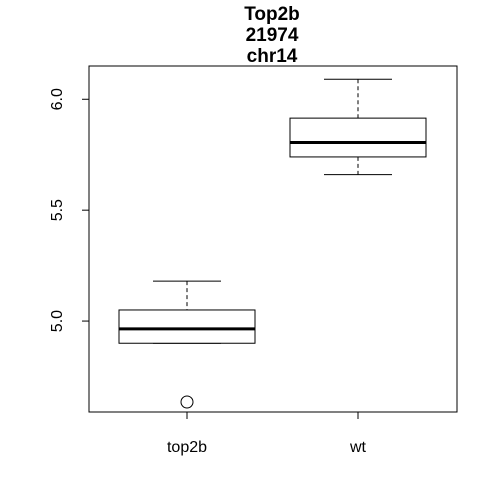 Image resolution: width=480 pixels, height=480 pixels. Describe the element at coordinates (57, 321) in the screenshot. I see `y-tick-label: 5.0` at that location.